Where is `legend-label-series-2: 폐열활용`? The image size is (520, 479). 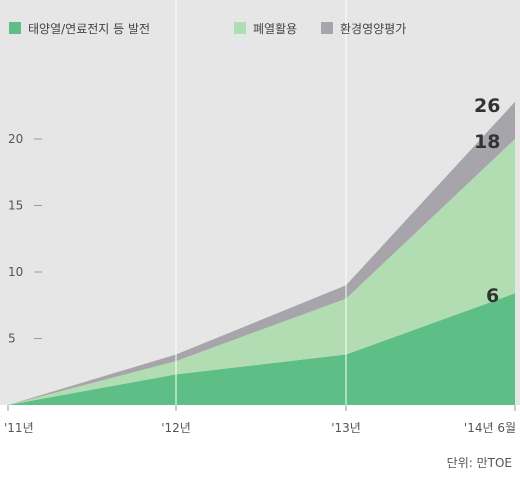 legend-label-series-2: 폐열활용 is located at coordinates (275, 29).